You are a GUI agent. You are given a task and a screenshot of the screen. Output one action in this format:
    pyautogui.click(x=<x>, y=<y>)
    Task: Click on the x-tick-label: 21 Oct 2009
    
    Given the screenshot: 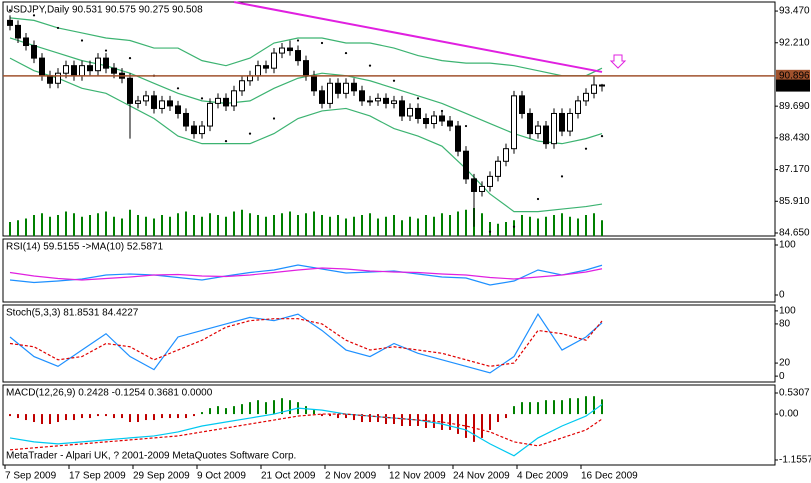 What is the action you would take?
    pyautogui.click(x=288, y=476)
    